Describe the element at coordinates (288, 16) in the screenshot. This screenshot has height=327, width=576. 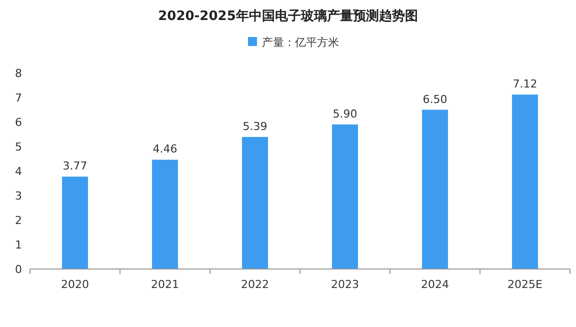
I see `chart-title: 2020-2025年中国电子玻璃产量预测趋势图` at that location.